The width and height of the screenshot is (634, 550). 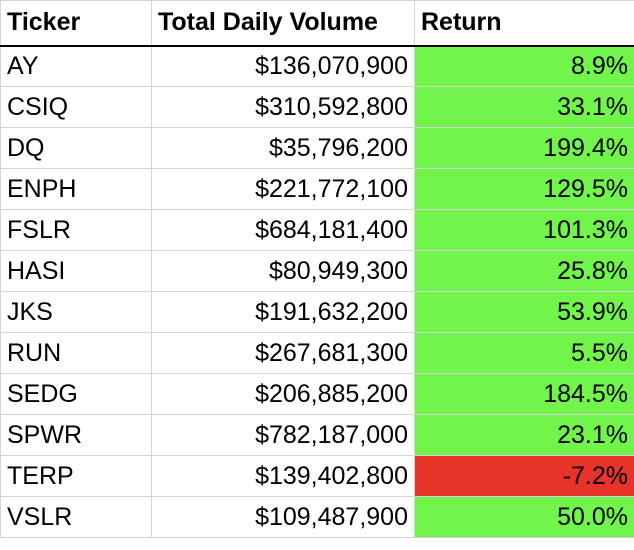 I want to click on return-cell-positive: 23.1%, so click(x=524, y=435).